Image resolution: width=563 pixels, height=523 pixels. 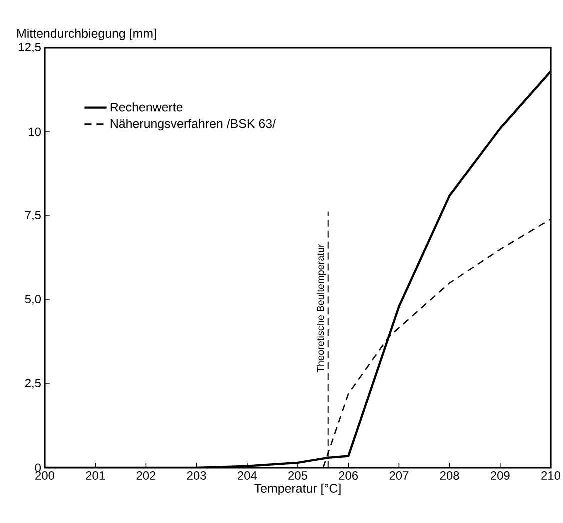 What do you see at coordinates (95, 476) in the screenshot?
I see `x-tick-label: 201` at bounding box center [95, 476].